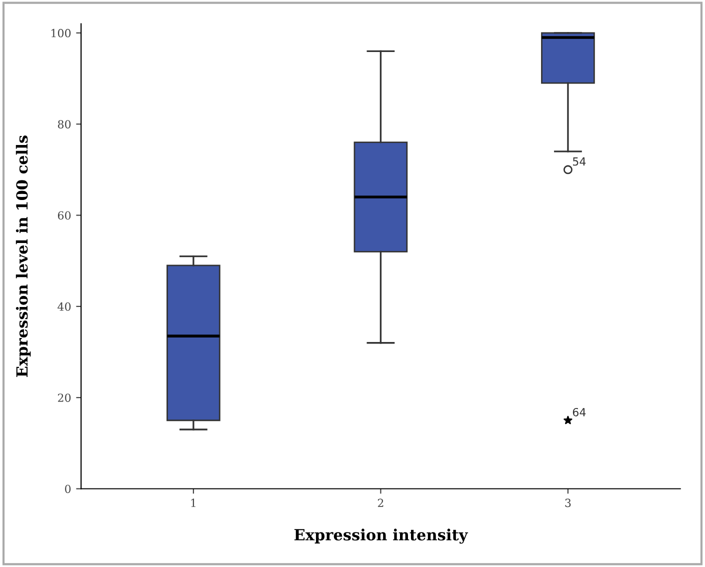 The height and width of the screenshot is (567, 705). I want to click on y-axis-title: Expression level in 100 cells, so click(23, 256).